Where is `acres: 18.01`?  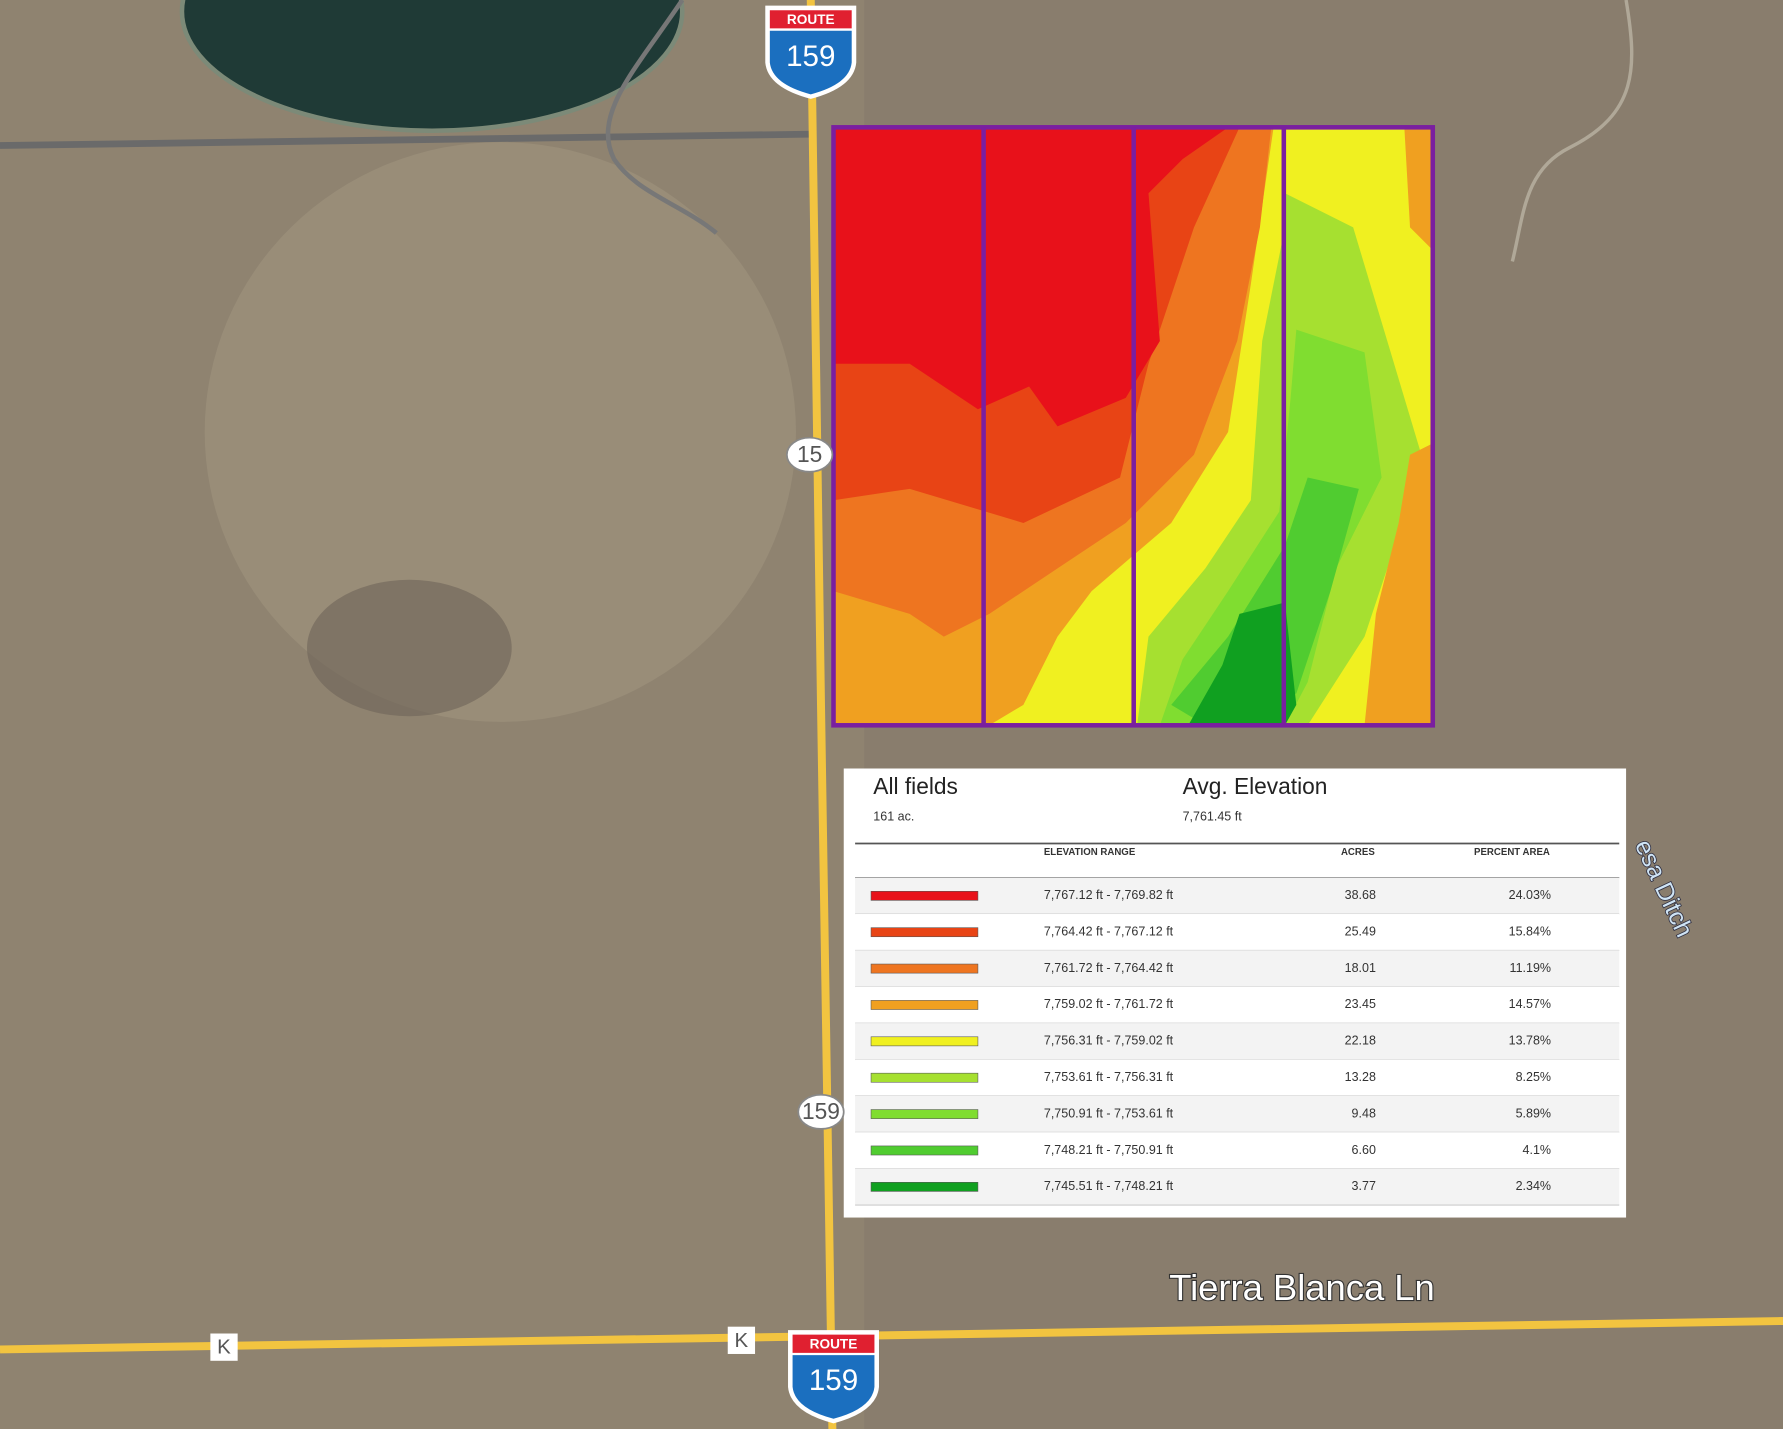 acres: 18.01 is located at coordinates (1360, 968).